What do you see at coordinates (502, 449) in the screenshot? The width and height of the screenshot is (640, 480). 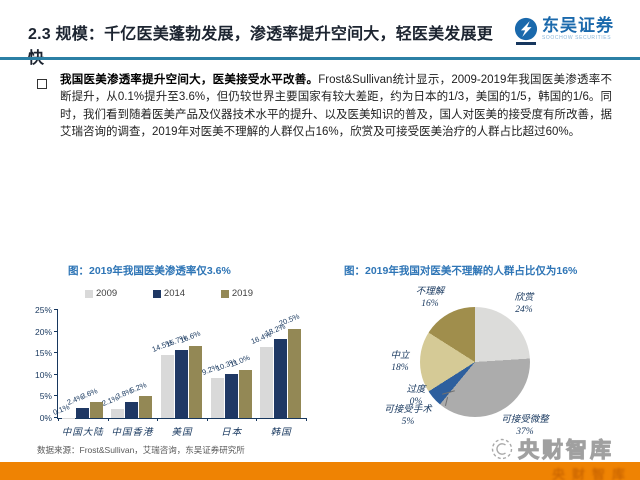 I see `watermark-logo-icon` at bounding box center [502, 449].